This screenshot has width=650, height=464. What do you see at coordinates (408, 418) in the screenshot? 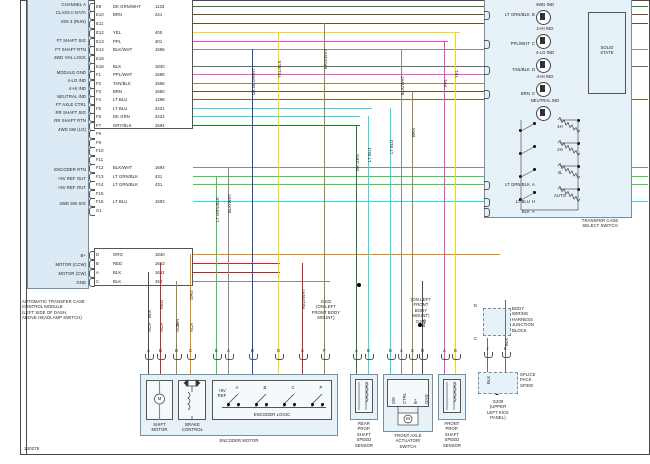
I see `front-axle-motor-glyph: M` at bounding box center [408, 418].